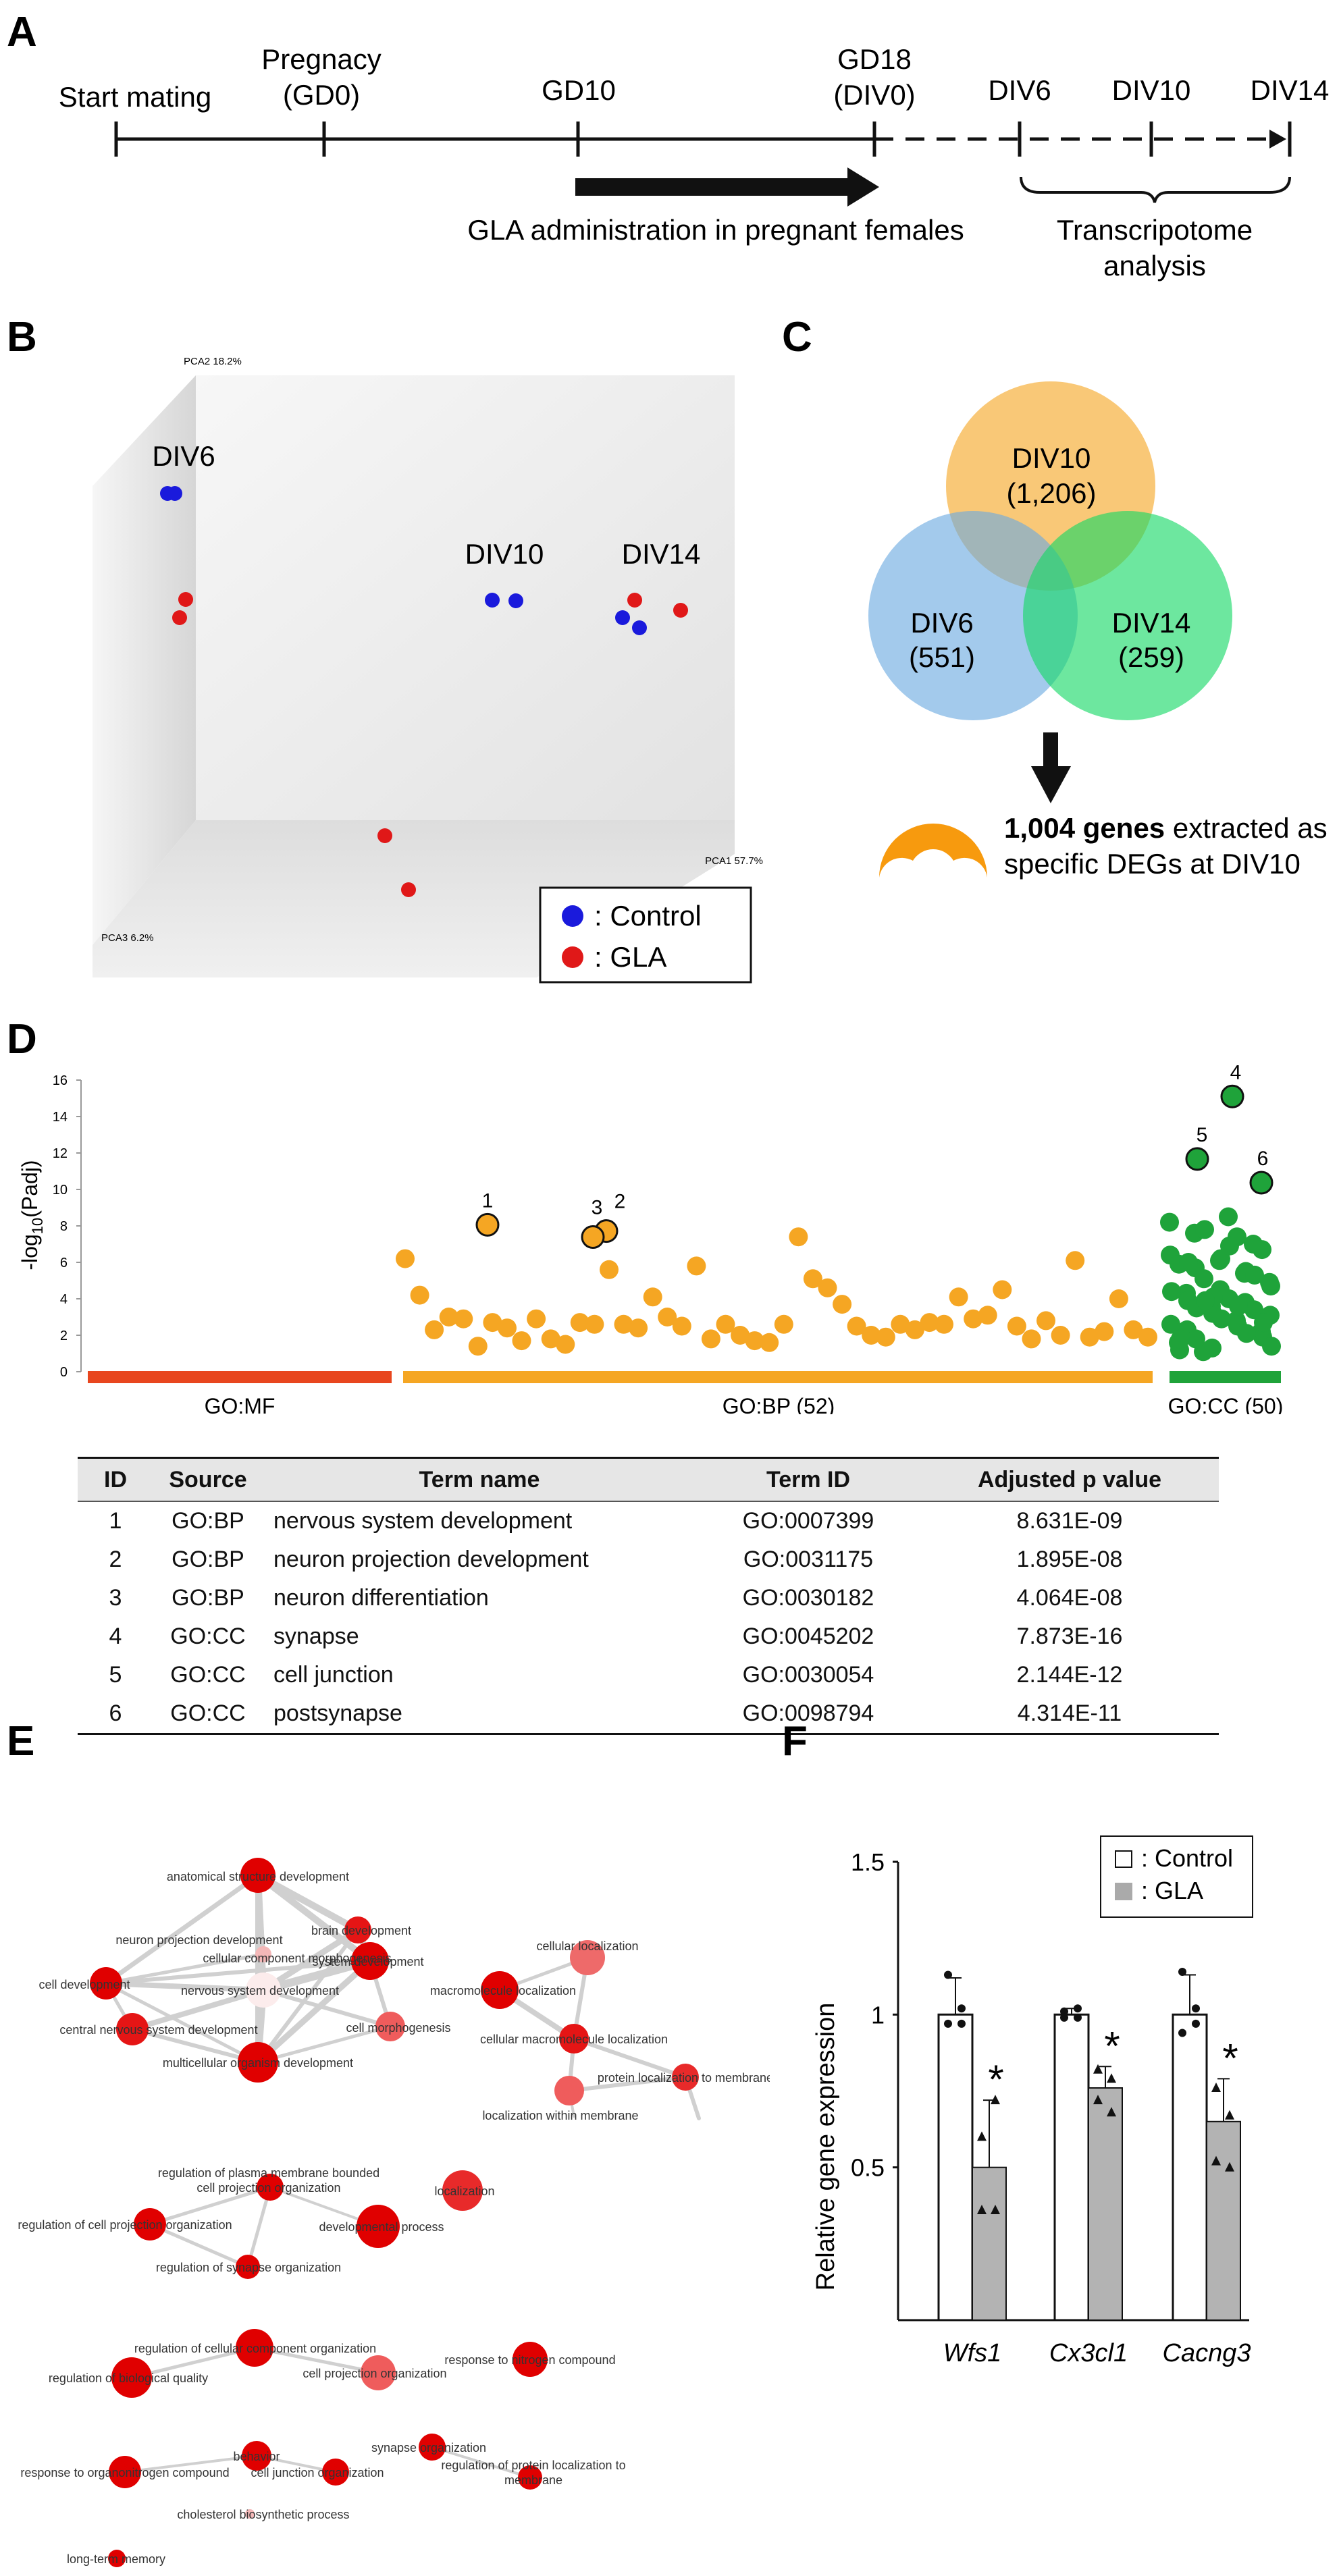 The image size is (1339, 2576). What do you see at coordinates (60, 1080) in the screenshot?
I see `y-tick-label: 16` at bounding box center [60, 1080].